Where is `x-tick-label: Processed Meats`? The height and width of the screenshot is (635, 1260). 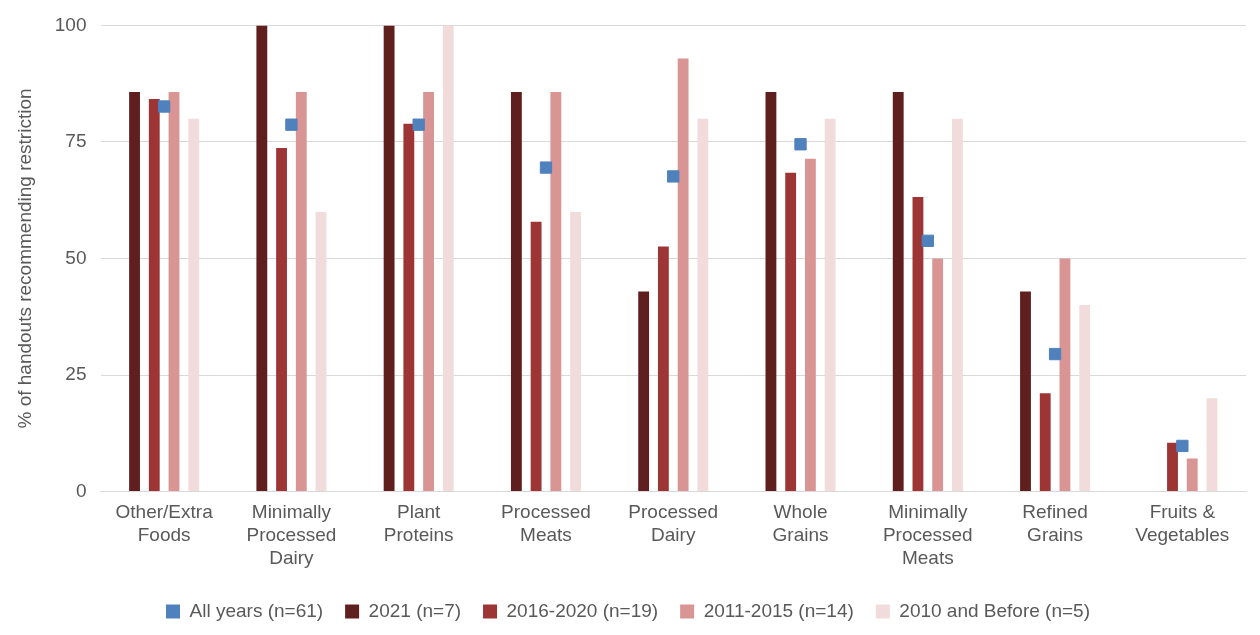 x-tick-label: Processed Meats is located at coordinates (546, 523).